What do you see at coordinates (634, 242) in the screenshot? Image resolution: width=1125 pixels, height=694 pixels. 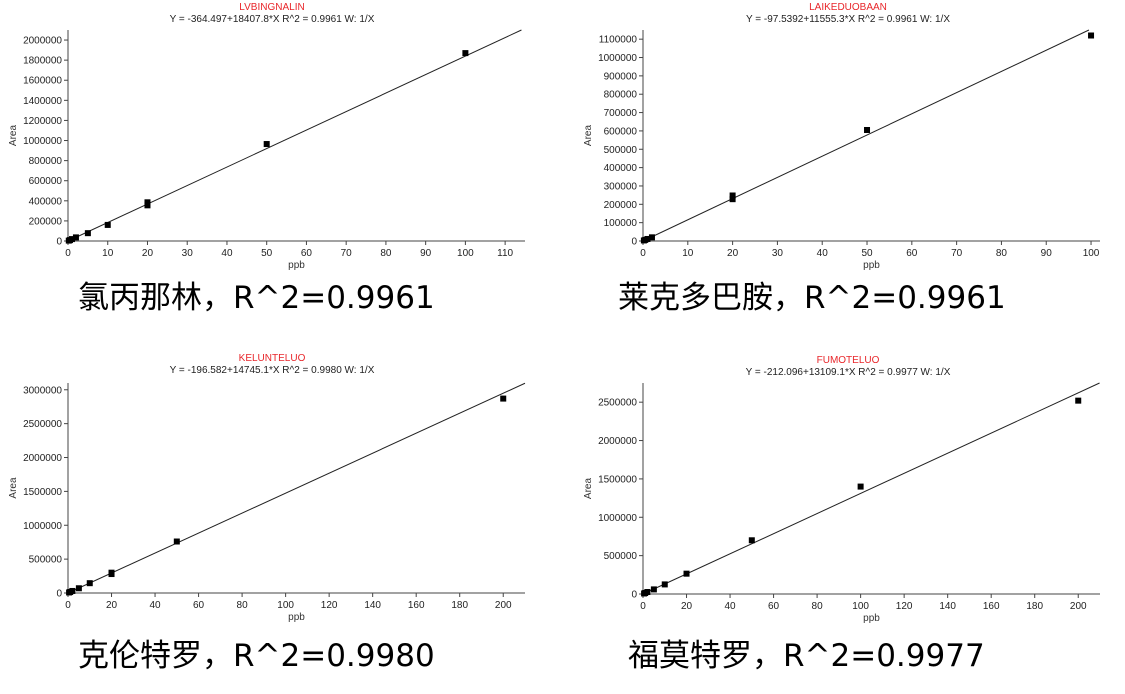 I see `y-tick-label: 0` at bounding box center [634, 242].